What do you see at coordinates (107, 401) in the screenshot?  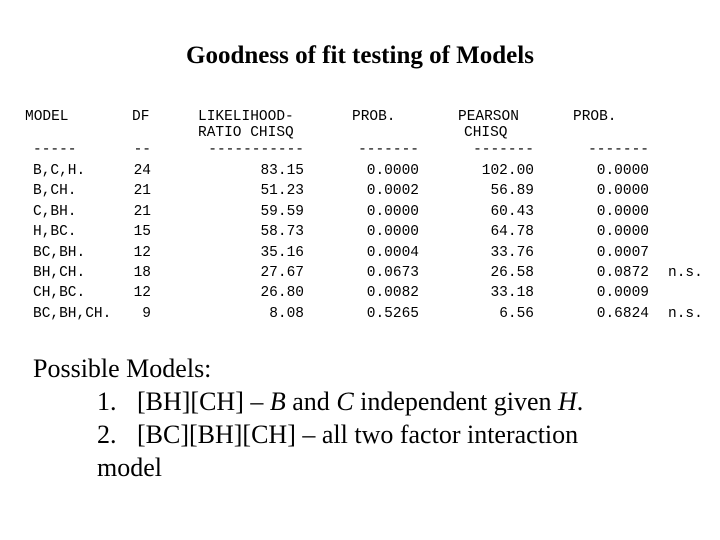 I see `item-number: 1.` at bounding box center [107, 401].